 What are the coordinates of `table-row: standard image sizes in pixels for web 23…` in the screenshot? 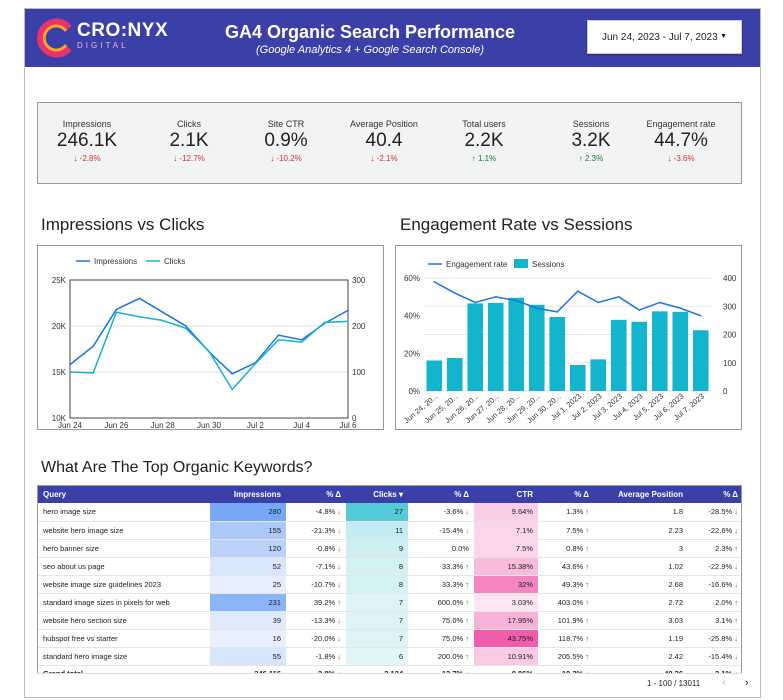 It's located at (389, 602).